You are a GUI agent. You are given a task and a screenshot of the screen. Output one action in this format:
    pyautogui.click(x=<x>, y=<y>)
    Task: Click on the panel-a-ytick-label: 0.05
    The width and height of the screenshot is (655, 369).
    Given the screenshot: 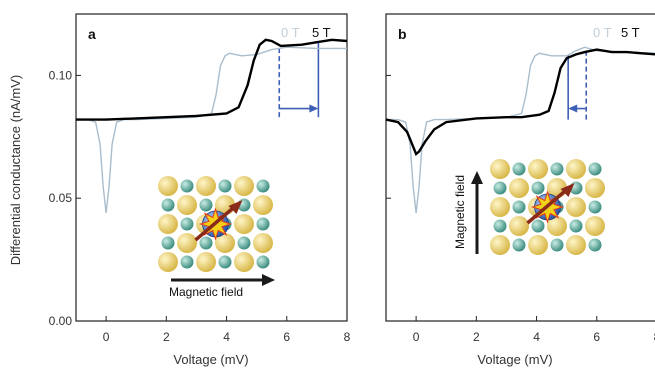 What is the action you would take?
    pyautogui.click(x=61, y=198)
    